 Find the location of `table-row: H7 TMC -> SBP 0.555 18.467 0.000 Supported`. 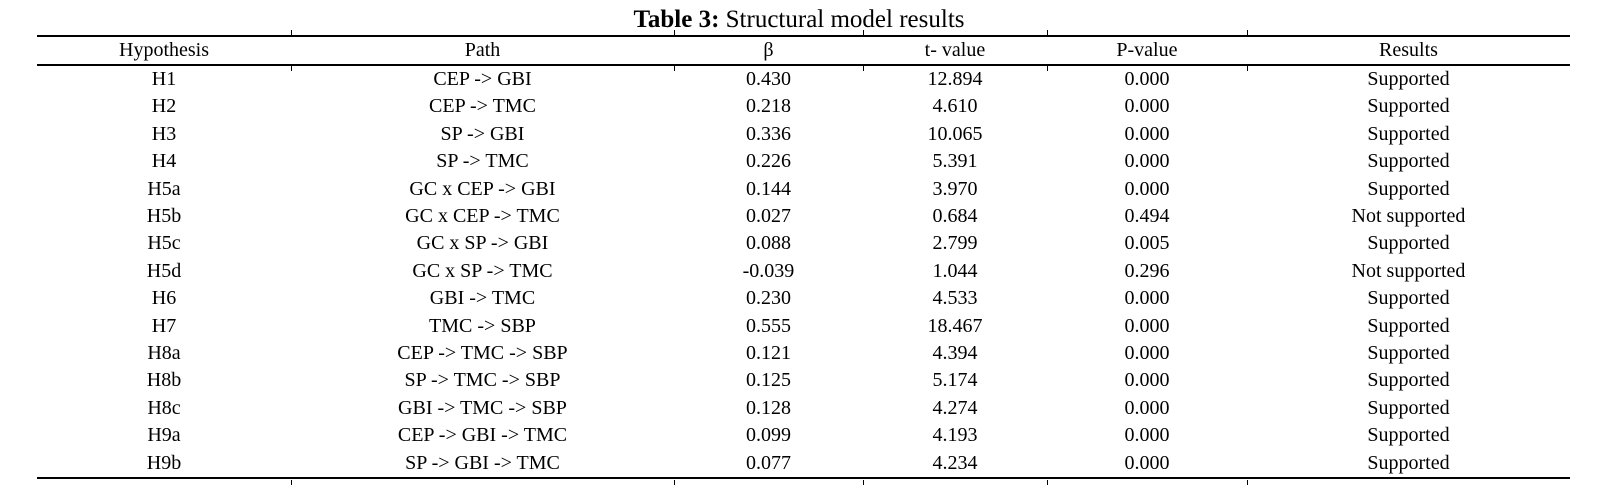

table-row: H7 TMC -> SBP 0.555 18.467 0.000 Supported is located at coordinates (803, 326).